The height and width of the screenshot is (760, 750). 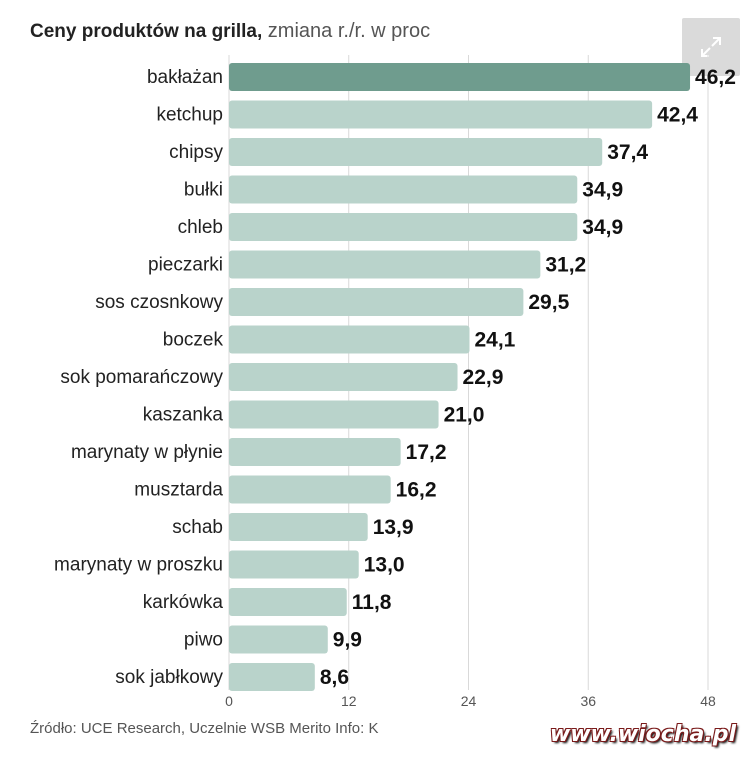 What do you see at coordinates (197, 527) in the screenshot?
I see `category-label: schab` at bounding box center [197, 527].